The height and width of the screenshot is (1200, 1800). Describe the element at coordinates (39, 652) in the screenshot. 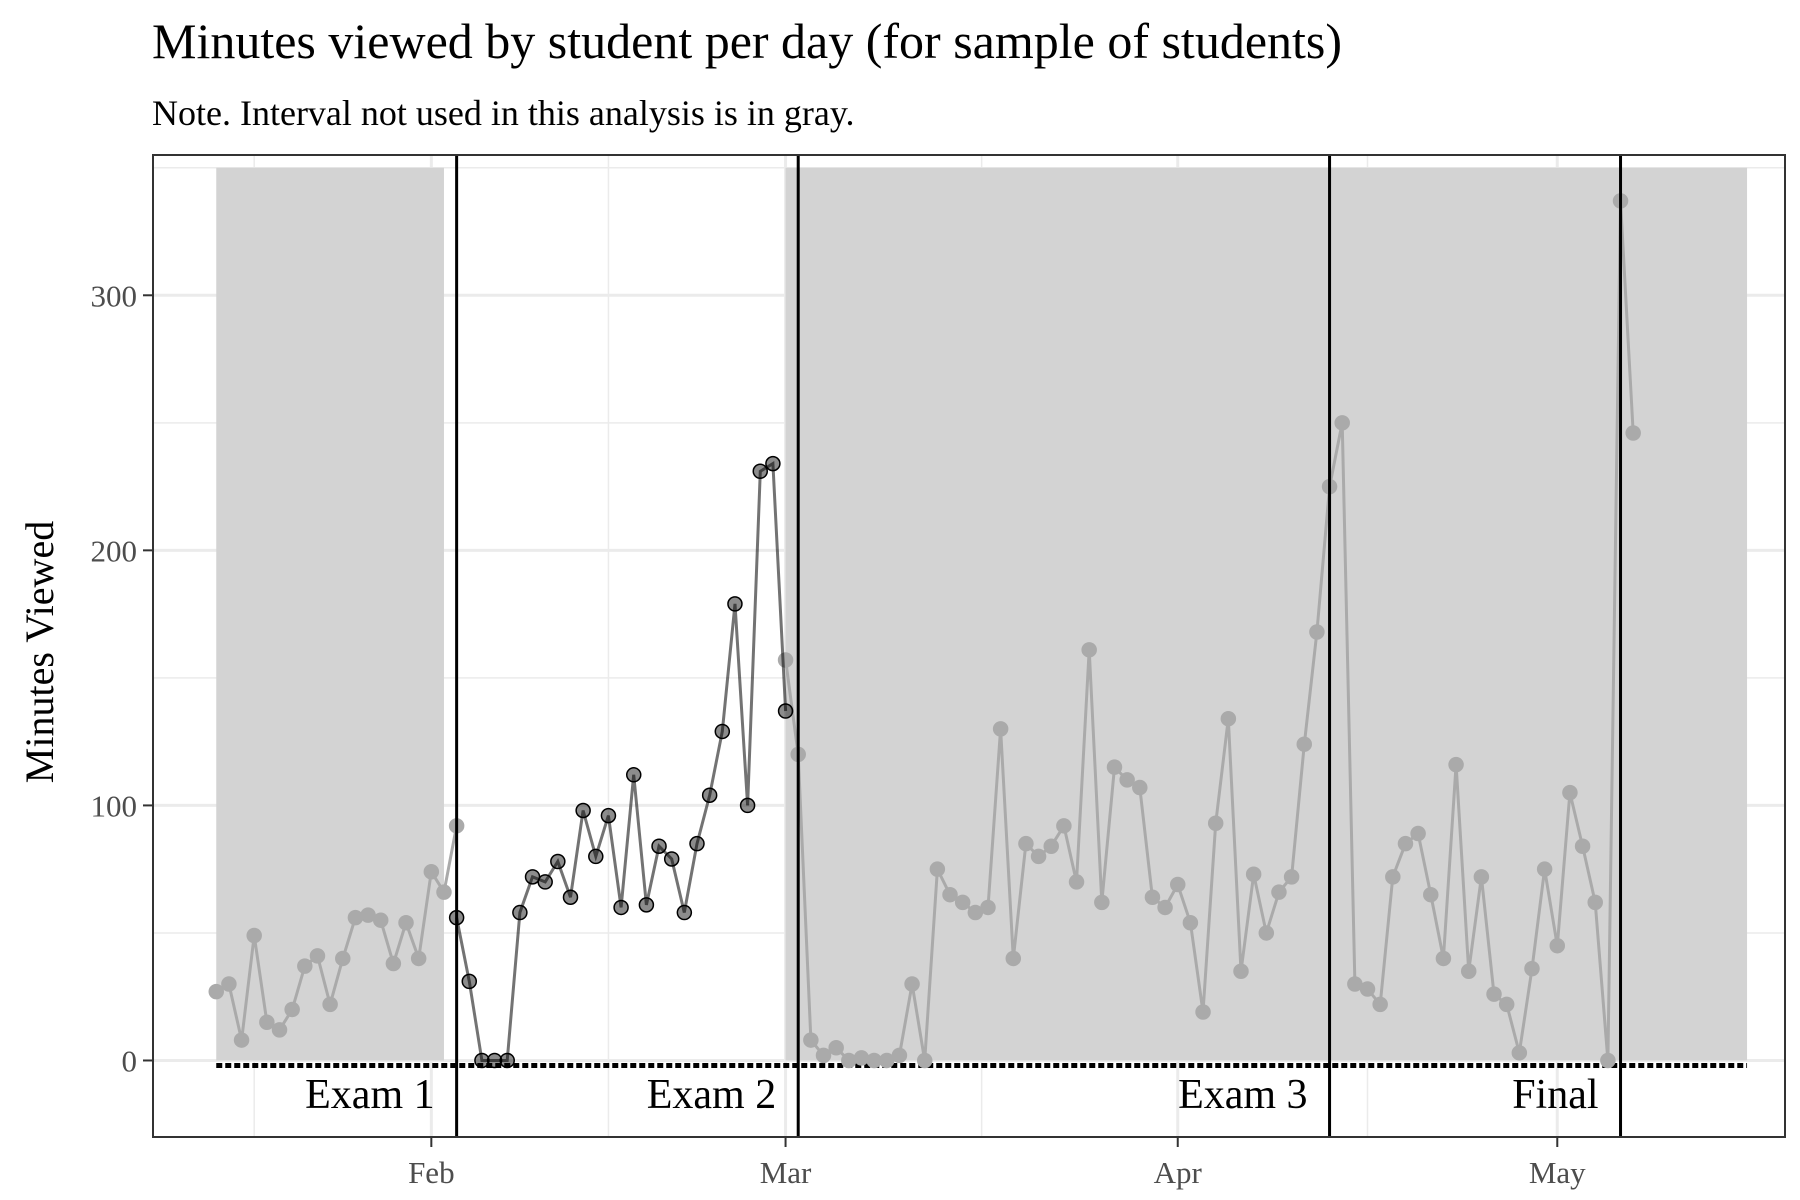

I see `y-axis-label: Minutes Viewed` at that location.